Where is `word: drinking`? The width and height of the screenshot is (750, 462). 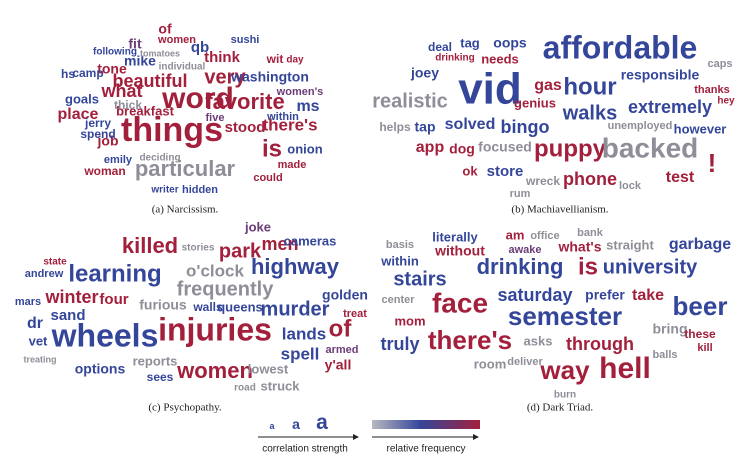
word: drinking is located at coordinates (454, 58).